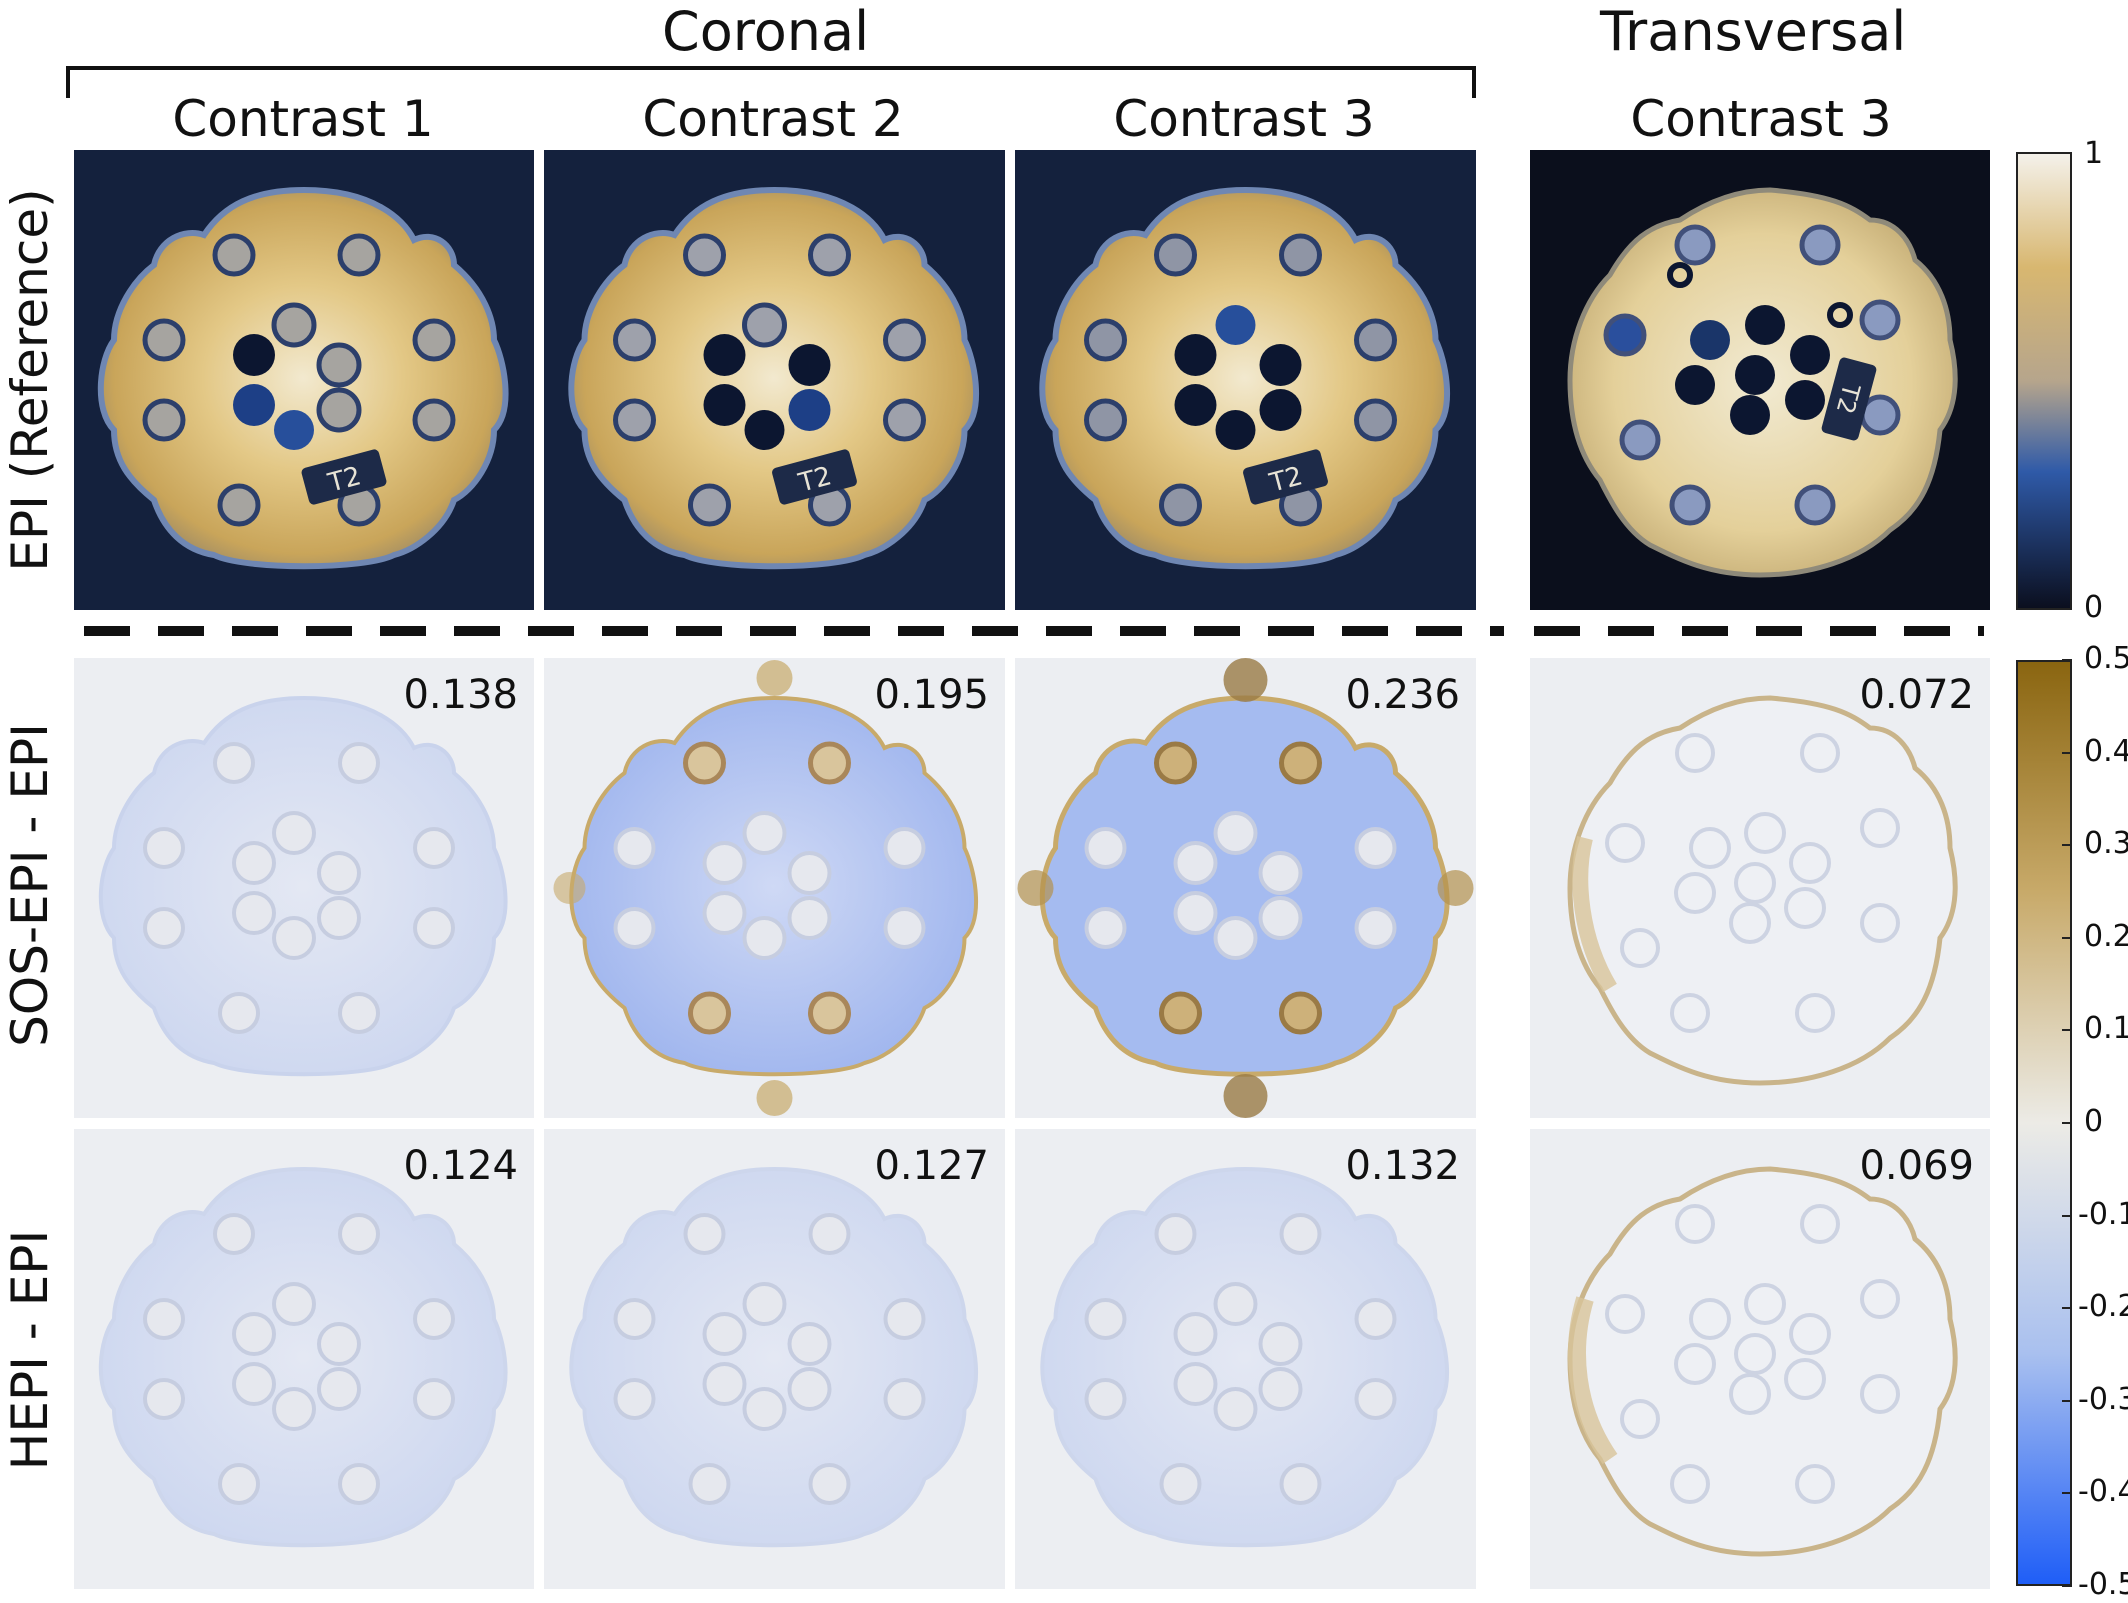 The height and width of the screenshot is (1603, 2128). What do you see at coordinates (1402, 695) in the screenshot?
I see `sos-epi-contrast-3-value: 0.236` at bounding box center [1402, 695].